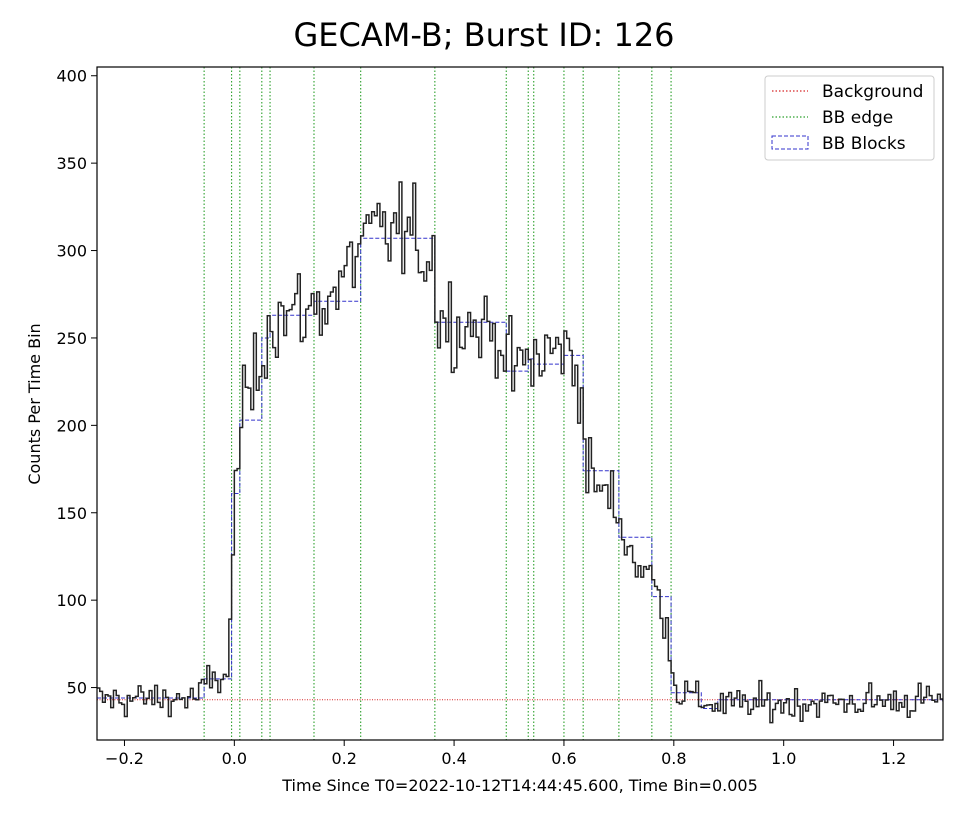 This screenshot has width=969, height=821. I want to click on x-tick-label: 0.4, so click(453, 758).